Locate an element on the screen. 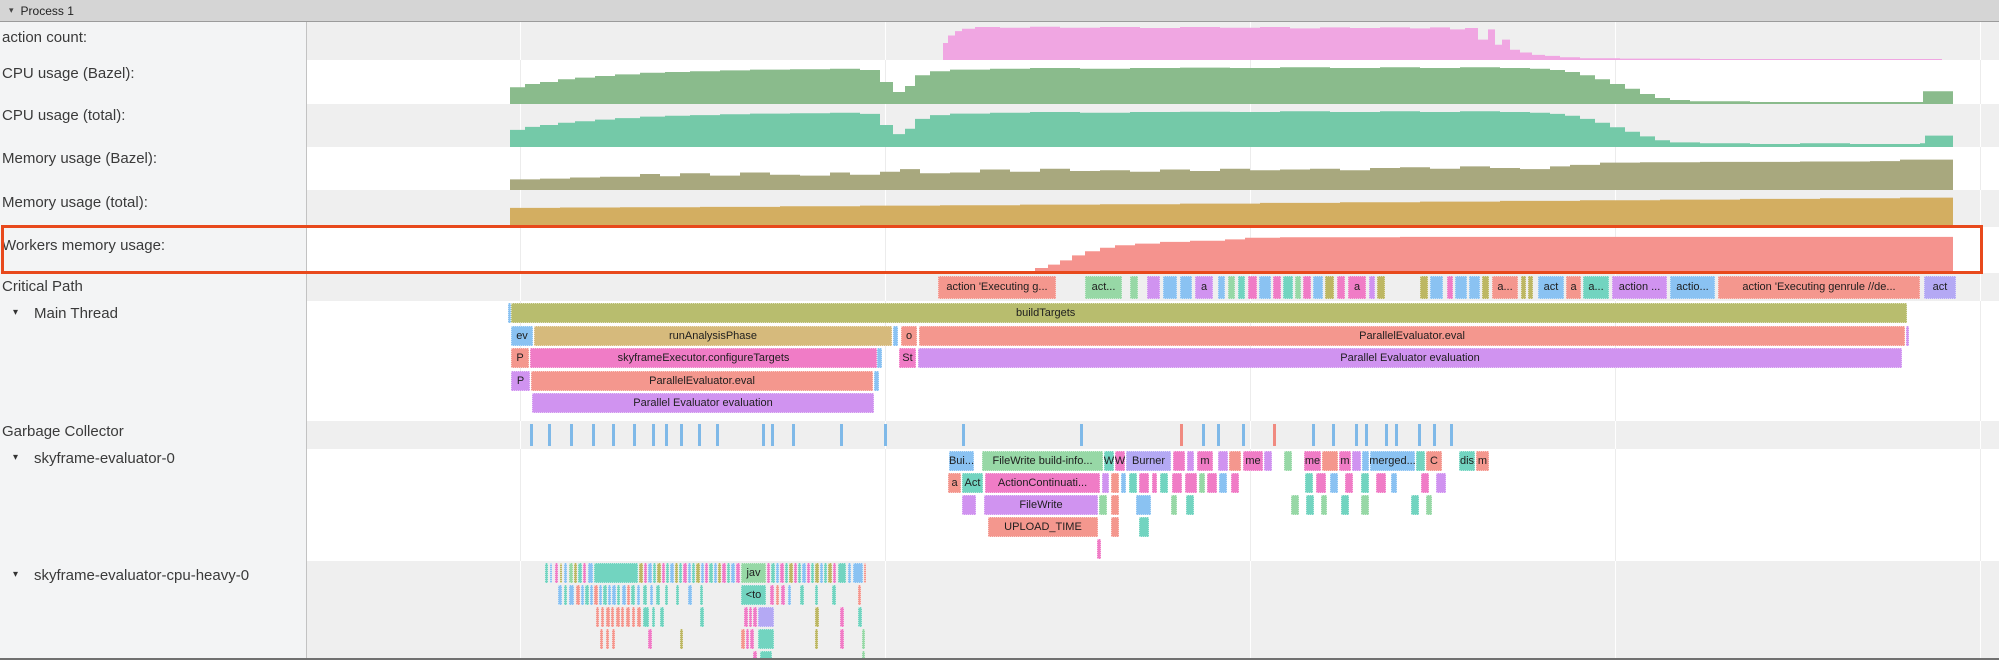 The width and height of the screenshot is (1999, 665). sidebar-item-cpu-usage-total: CPU usage (total): is located at coordinates (64, 115).